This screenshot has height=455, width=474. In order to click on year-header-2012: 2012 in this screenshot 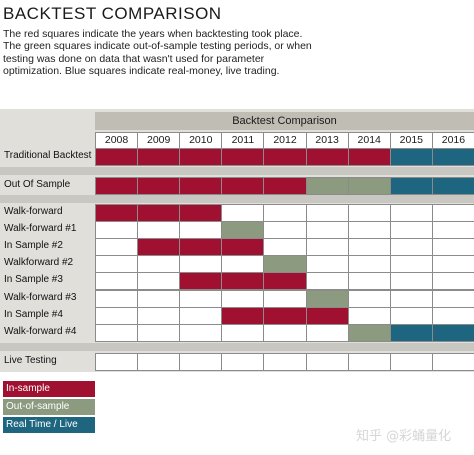, I will do `click(285, 140)`.